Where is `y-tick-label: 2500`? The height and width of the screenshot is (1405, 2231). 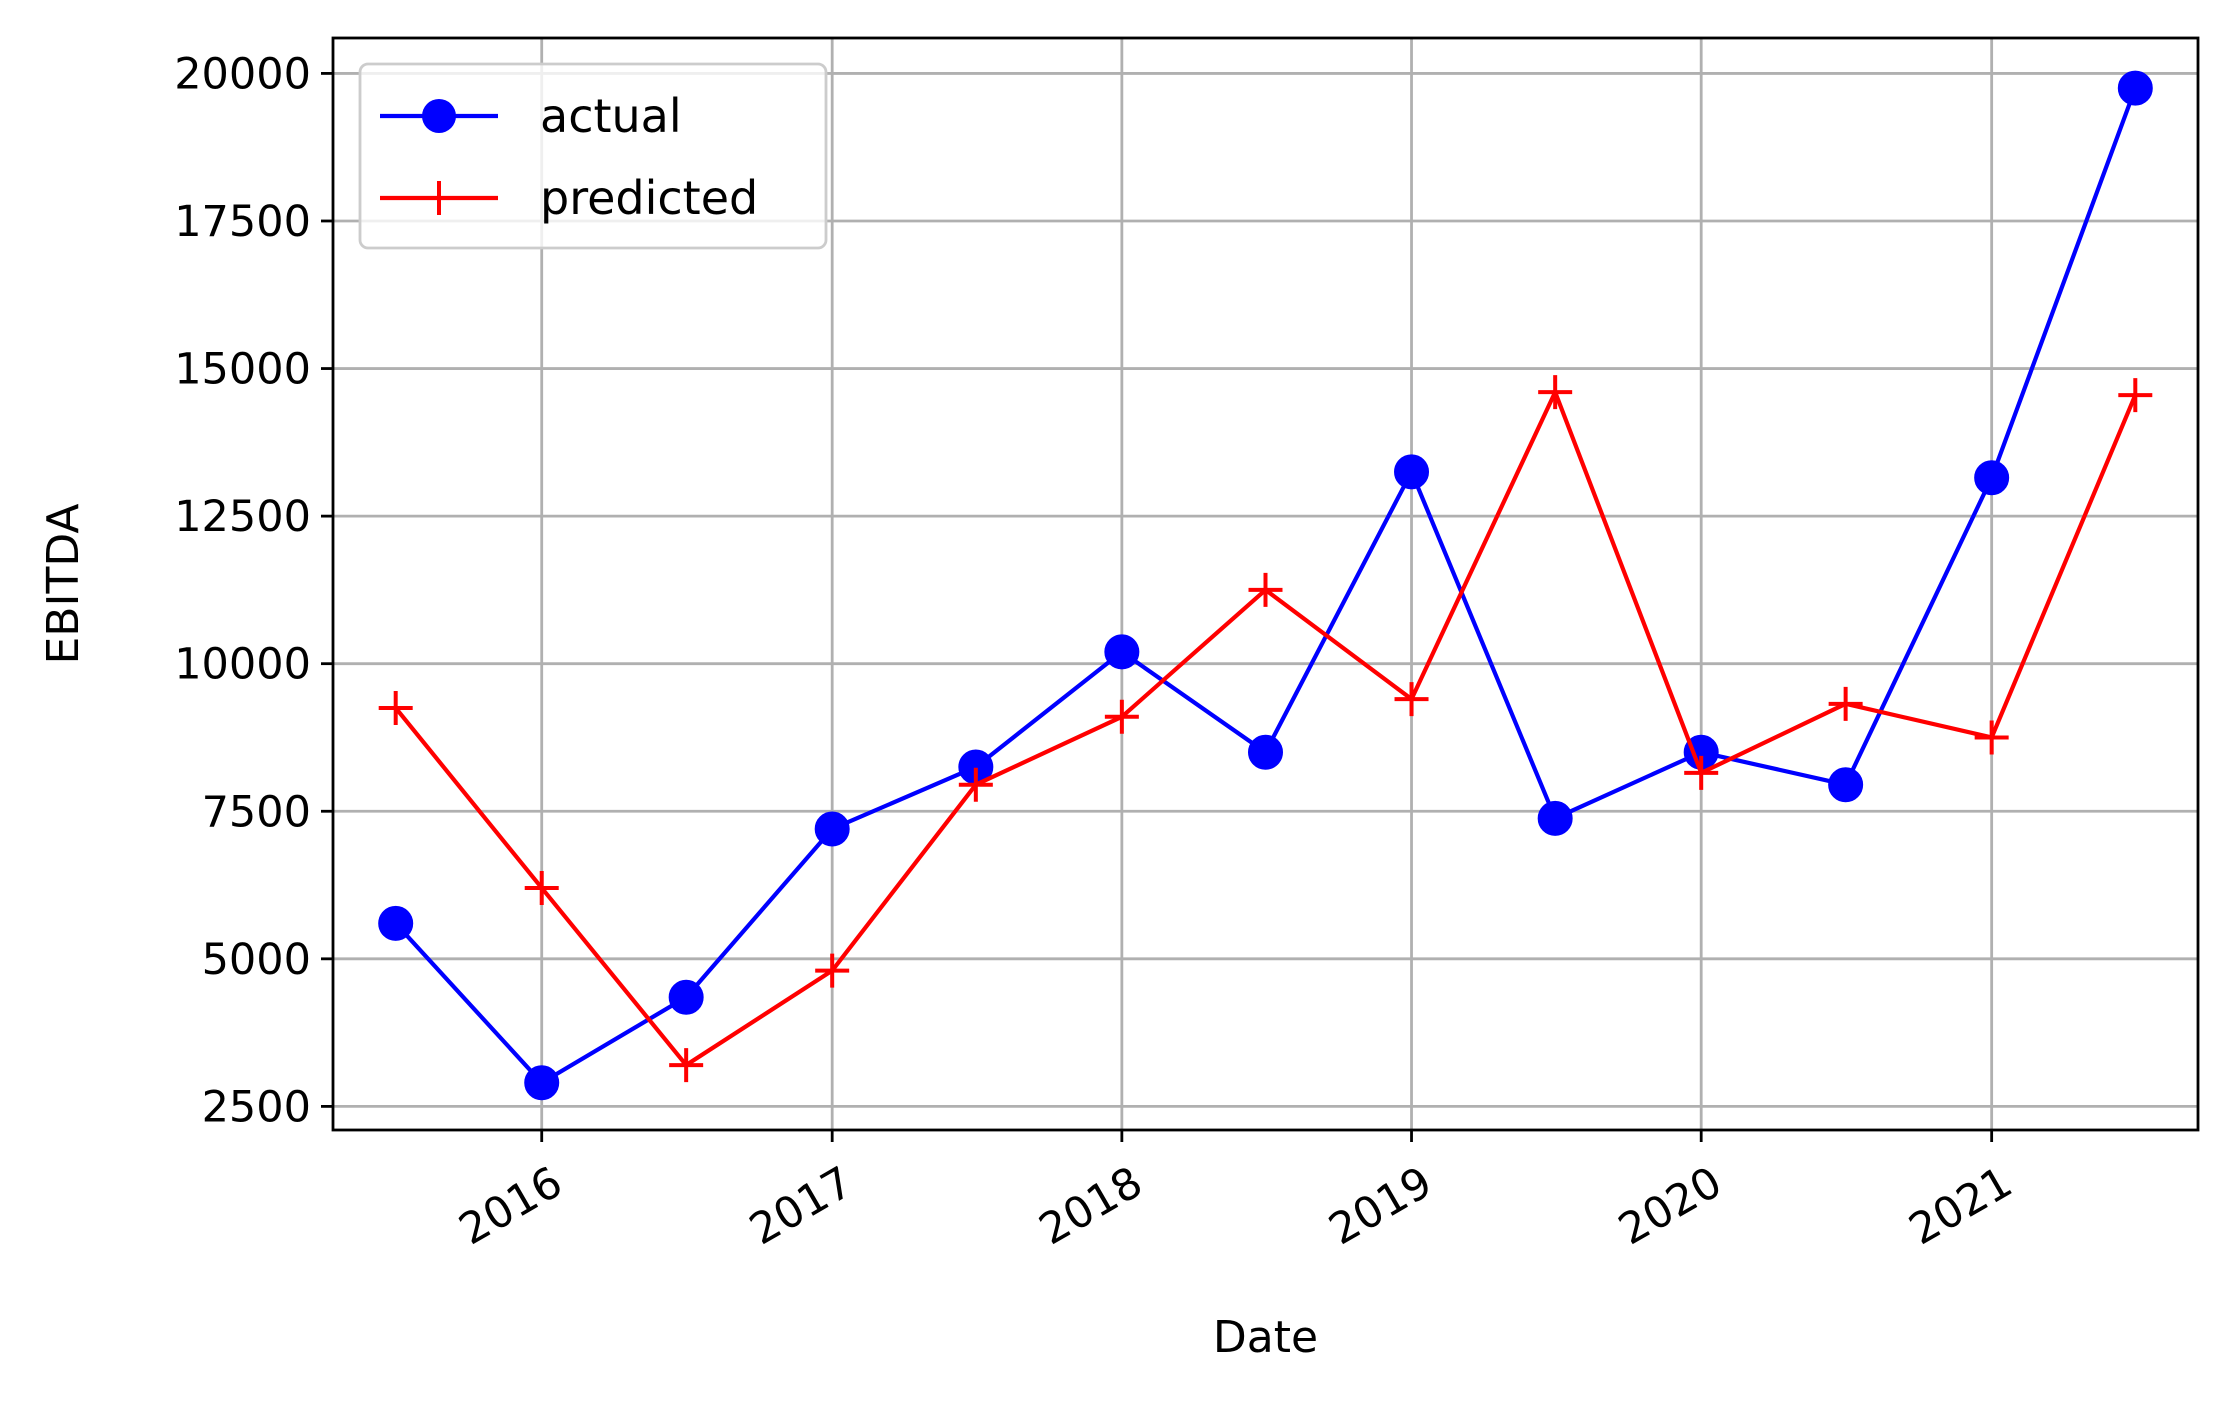 y-tick-label: 2500 is located at coordinates (256, 1107).